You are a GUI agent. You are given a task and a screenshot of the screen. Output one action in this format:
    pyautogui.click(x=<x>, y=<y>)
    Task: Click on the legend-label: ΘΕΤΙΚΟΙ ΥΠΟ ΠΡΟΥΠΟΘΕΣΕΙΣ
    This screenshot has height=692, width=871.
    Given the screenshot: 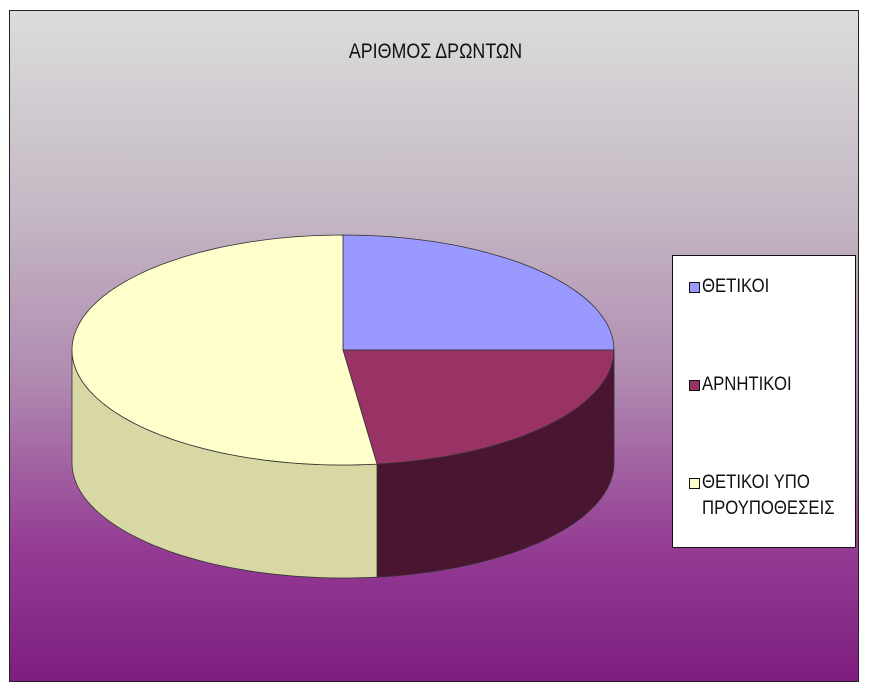 What is the action you would take?
    pyautogui.click(x=768, y=495)
    